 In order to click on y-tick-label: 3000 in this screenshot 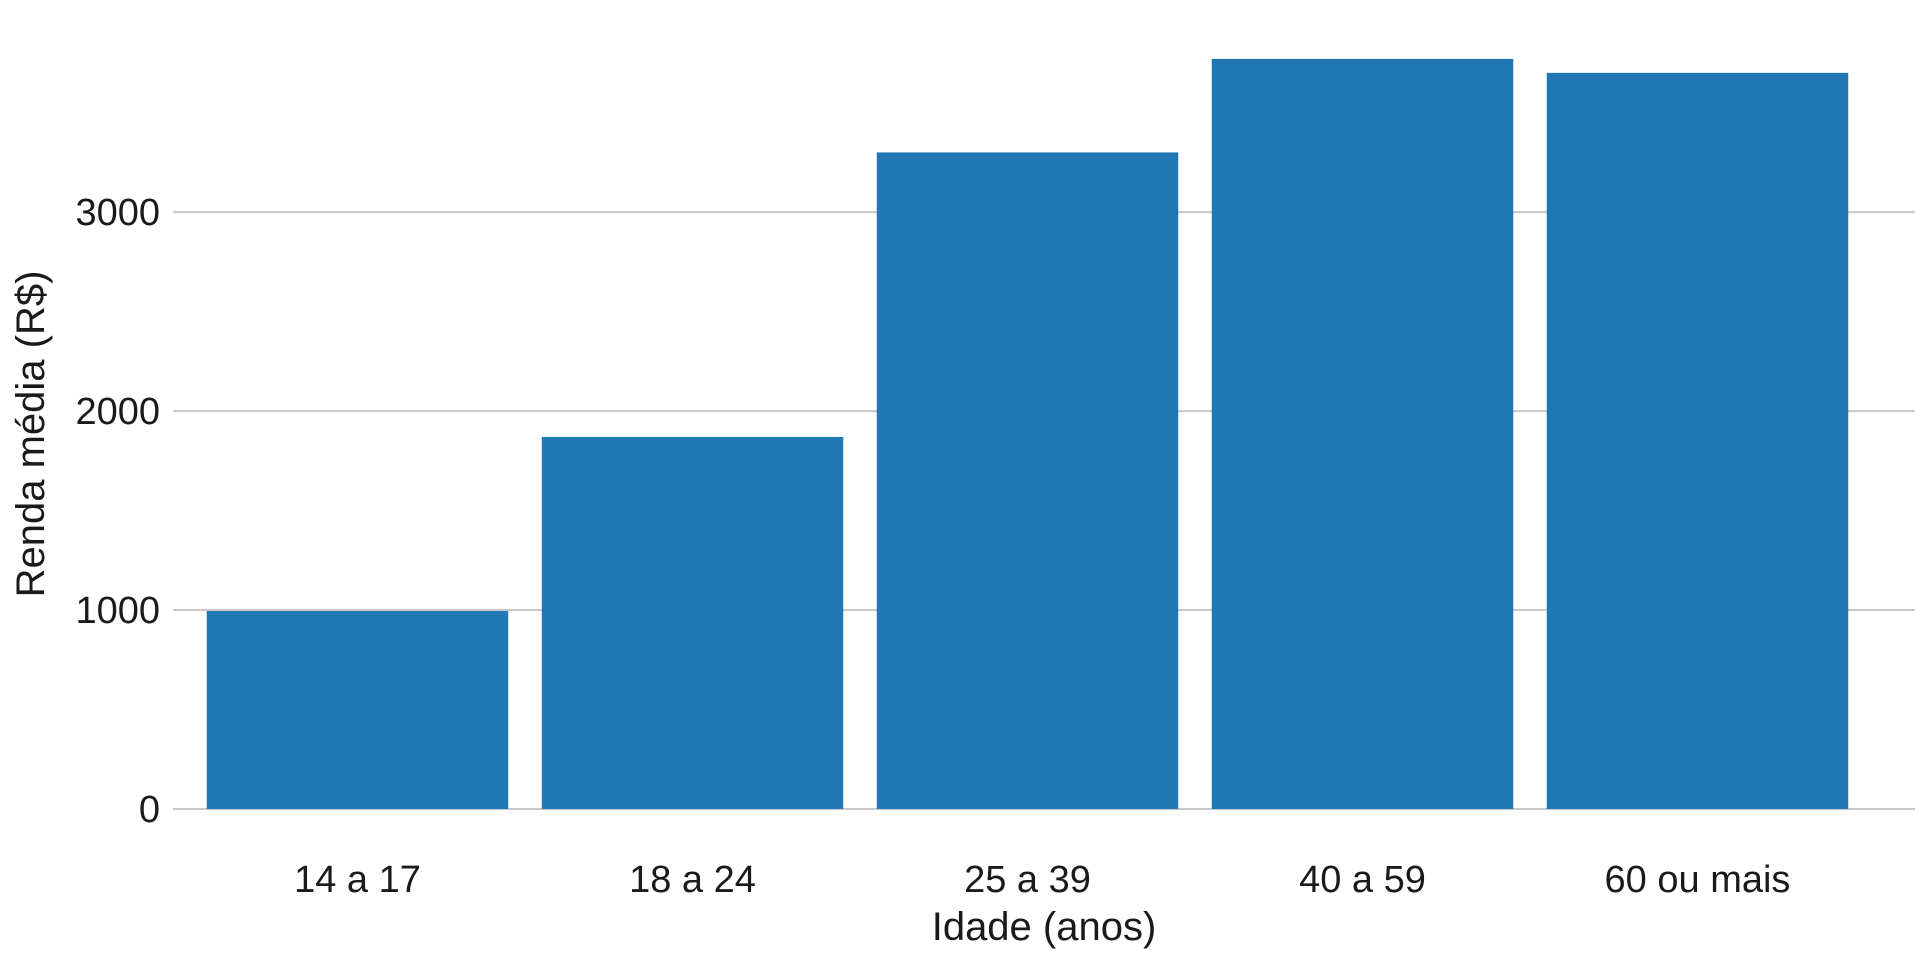, I will do `click(117, 213)`.